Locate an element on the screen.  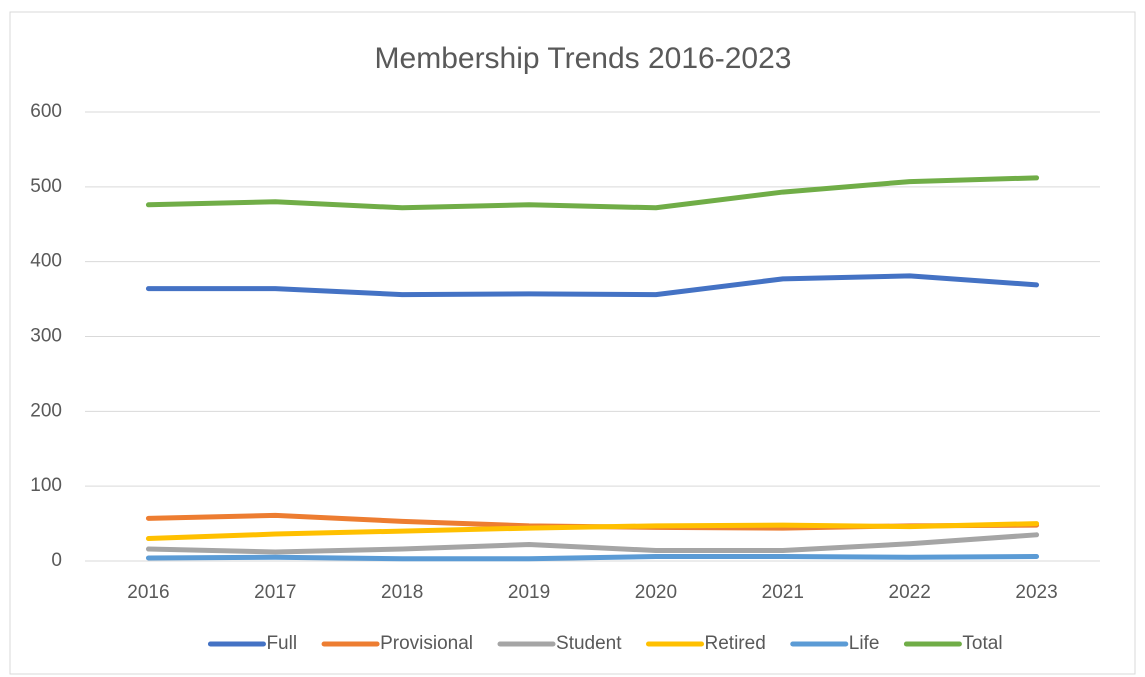
legend-label: Student is located at coordinates (589, 643).